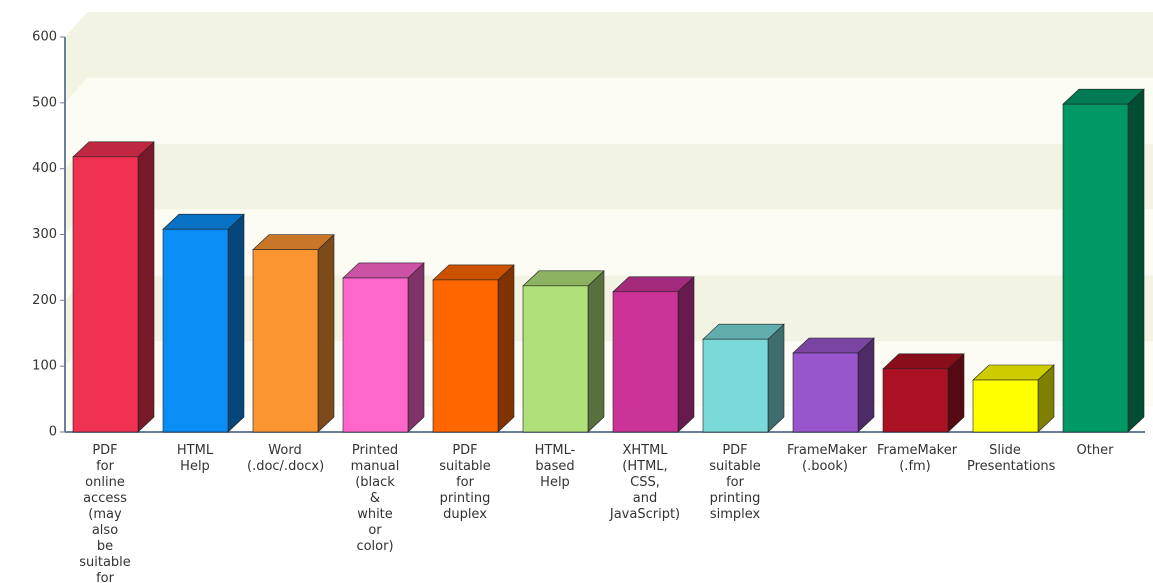 The width and height of the screenshot is (1153, 583). What do you see at coordinates (44, 366) in the screenshot?
I see `y-tick-label: 100` at bounding box center [44, 366].